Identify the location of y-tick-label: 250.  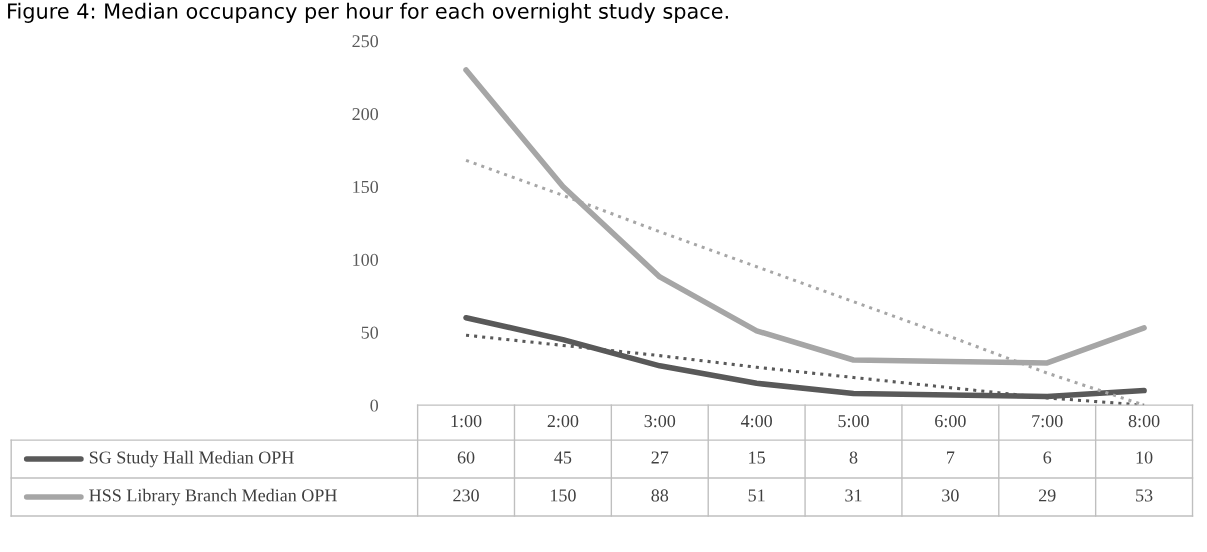
(365, 41).